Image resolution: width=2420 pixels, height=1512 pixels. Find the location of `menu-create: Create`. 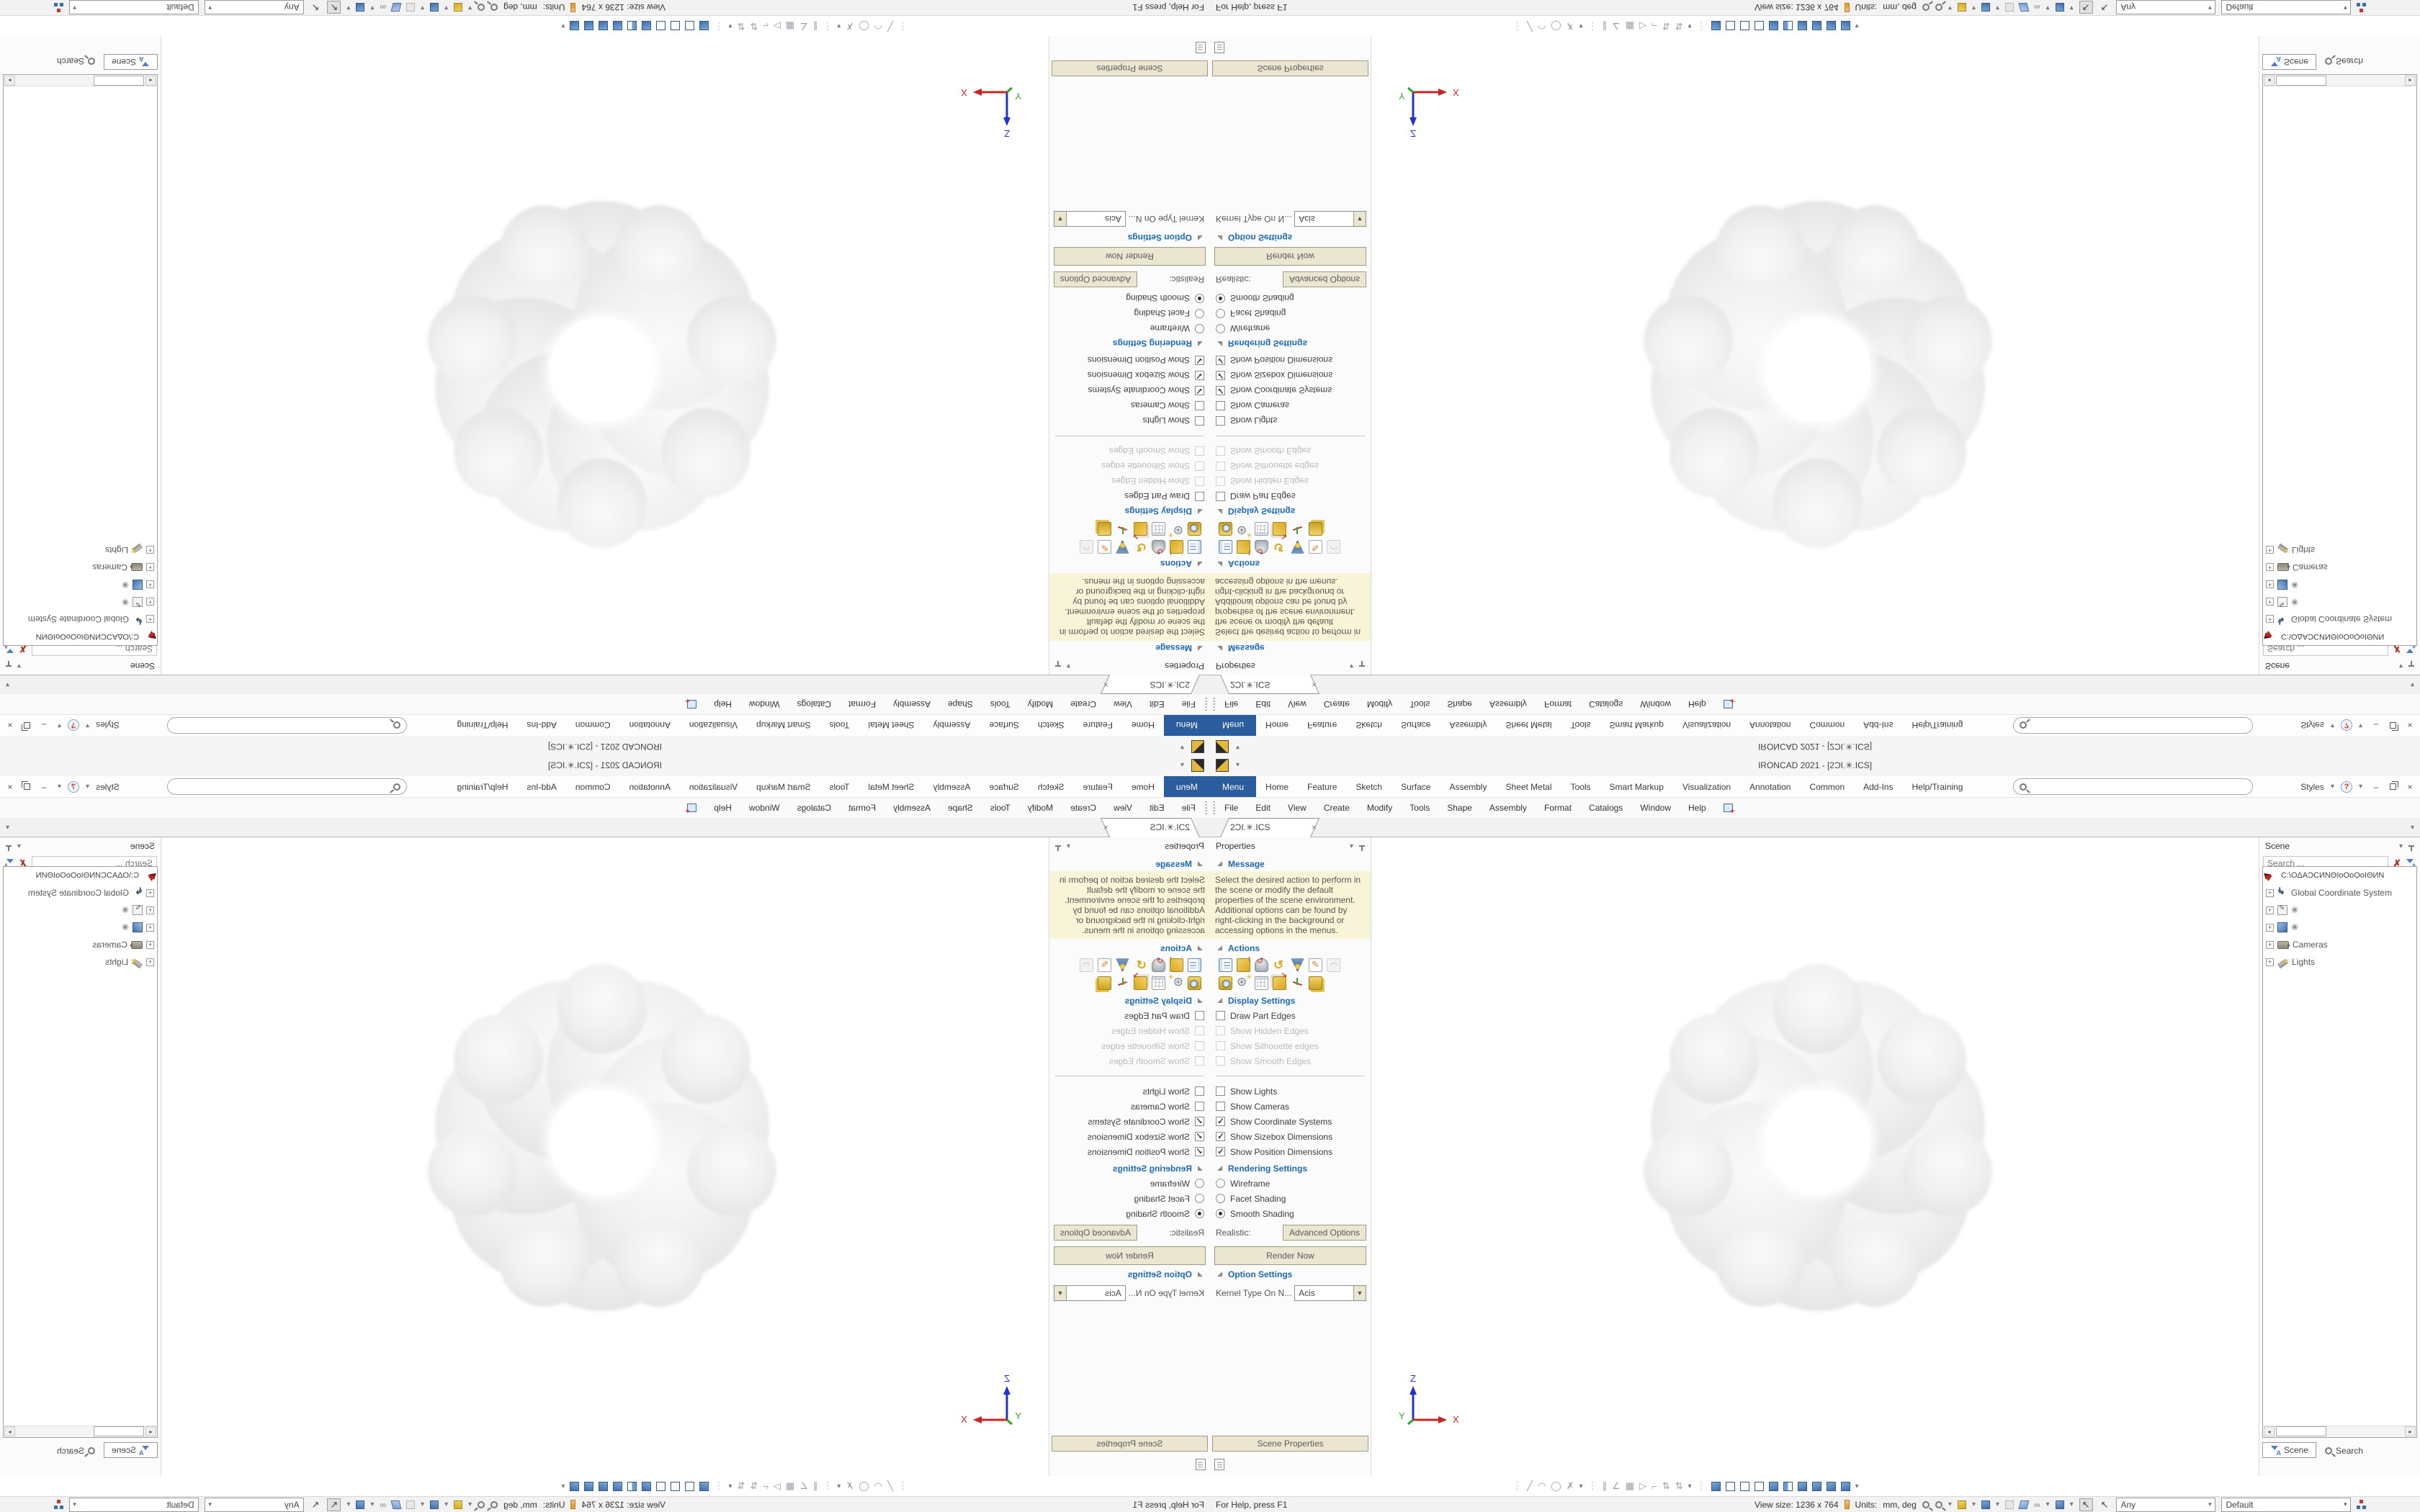

menu-create: Create is located at coordinates (1336, 808).